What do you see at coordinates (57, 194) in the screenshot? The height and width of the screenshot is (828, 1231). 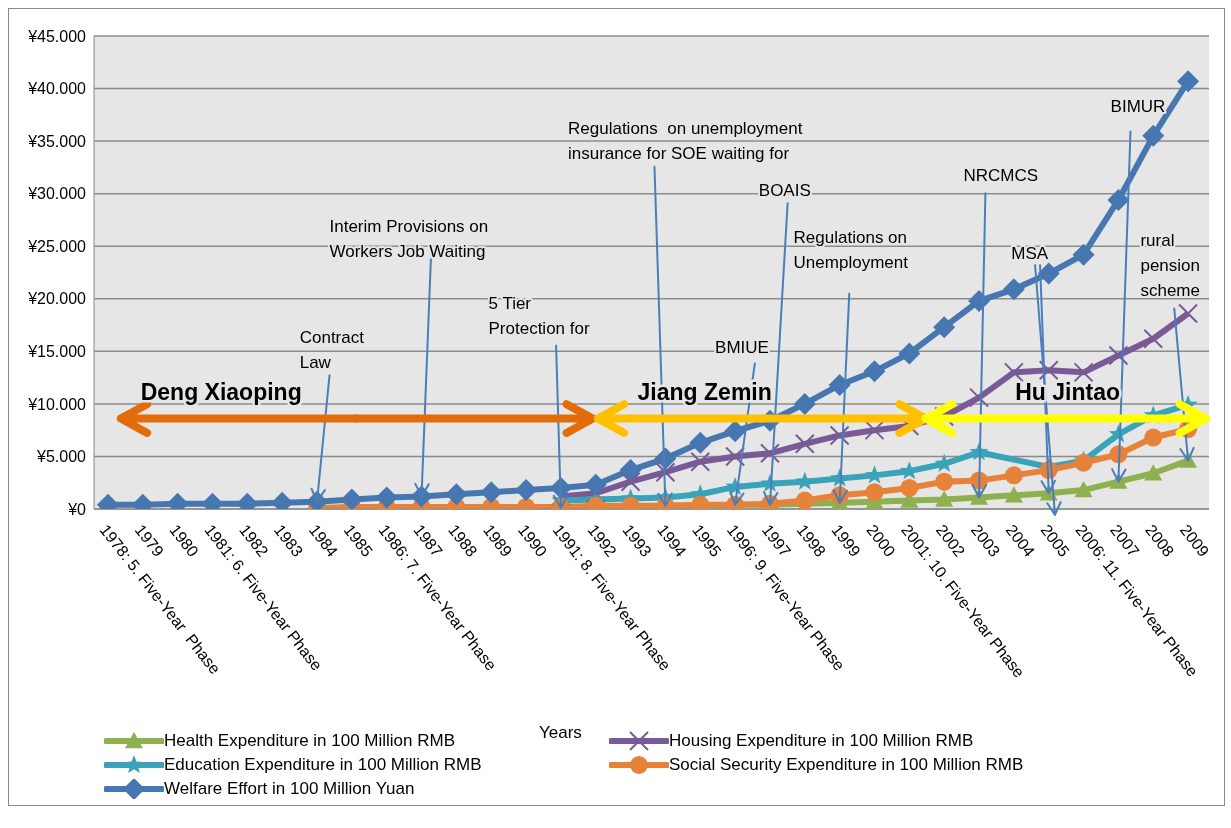 I see `y-tick-label: ¥30.000` at bounding box center [57, 194].